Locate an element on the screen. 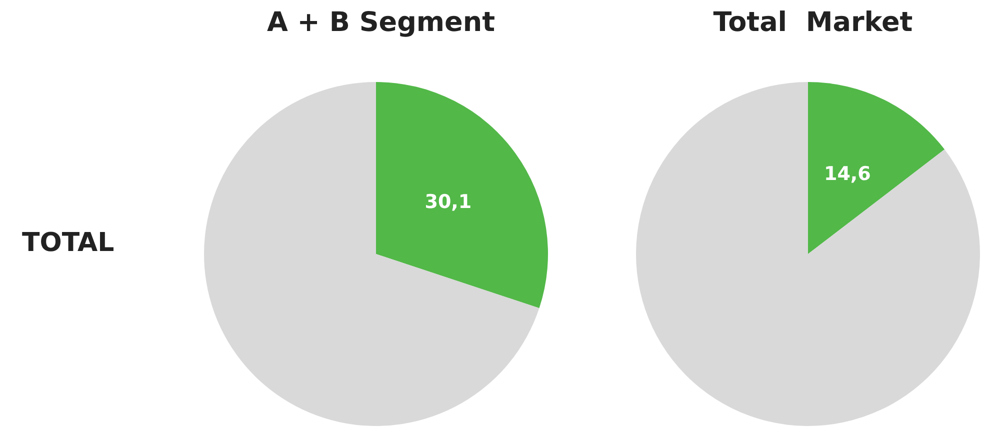 This screenshot has height=430, width=982. chart-title: A + B Segment is located at coordinates (381, 22).